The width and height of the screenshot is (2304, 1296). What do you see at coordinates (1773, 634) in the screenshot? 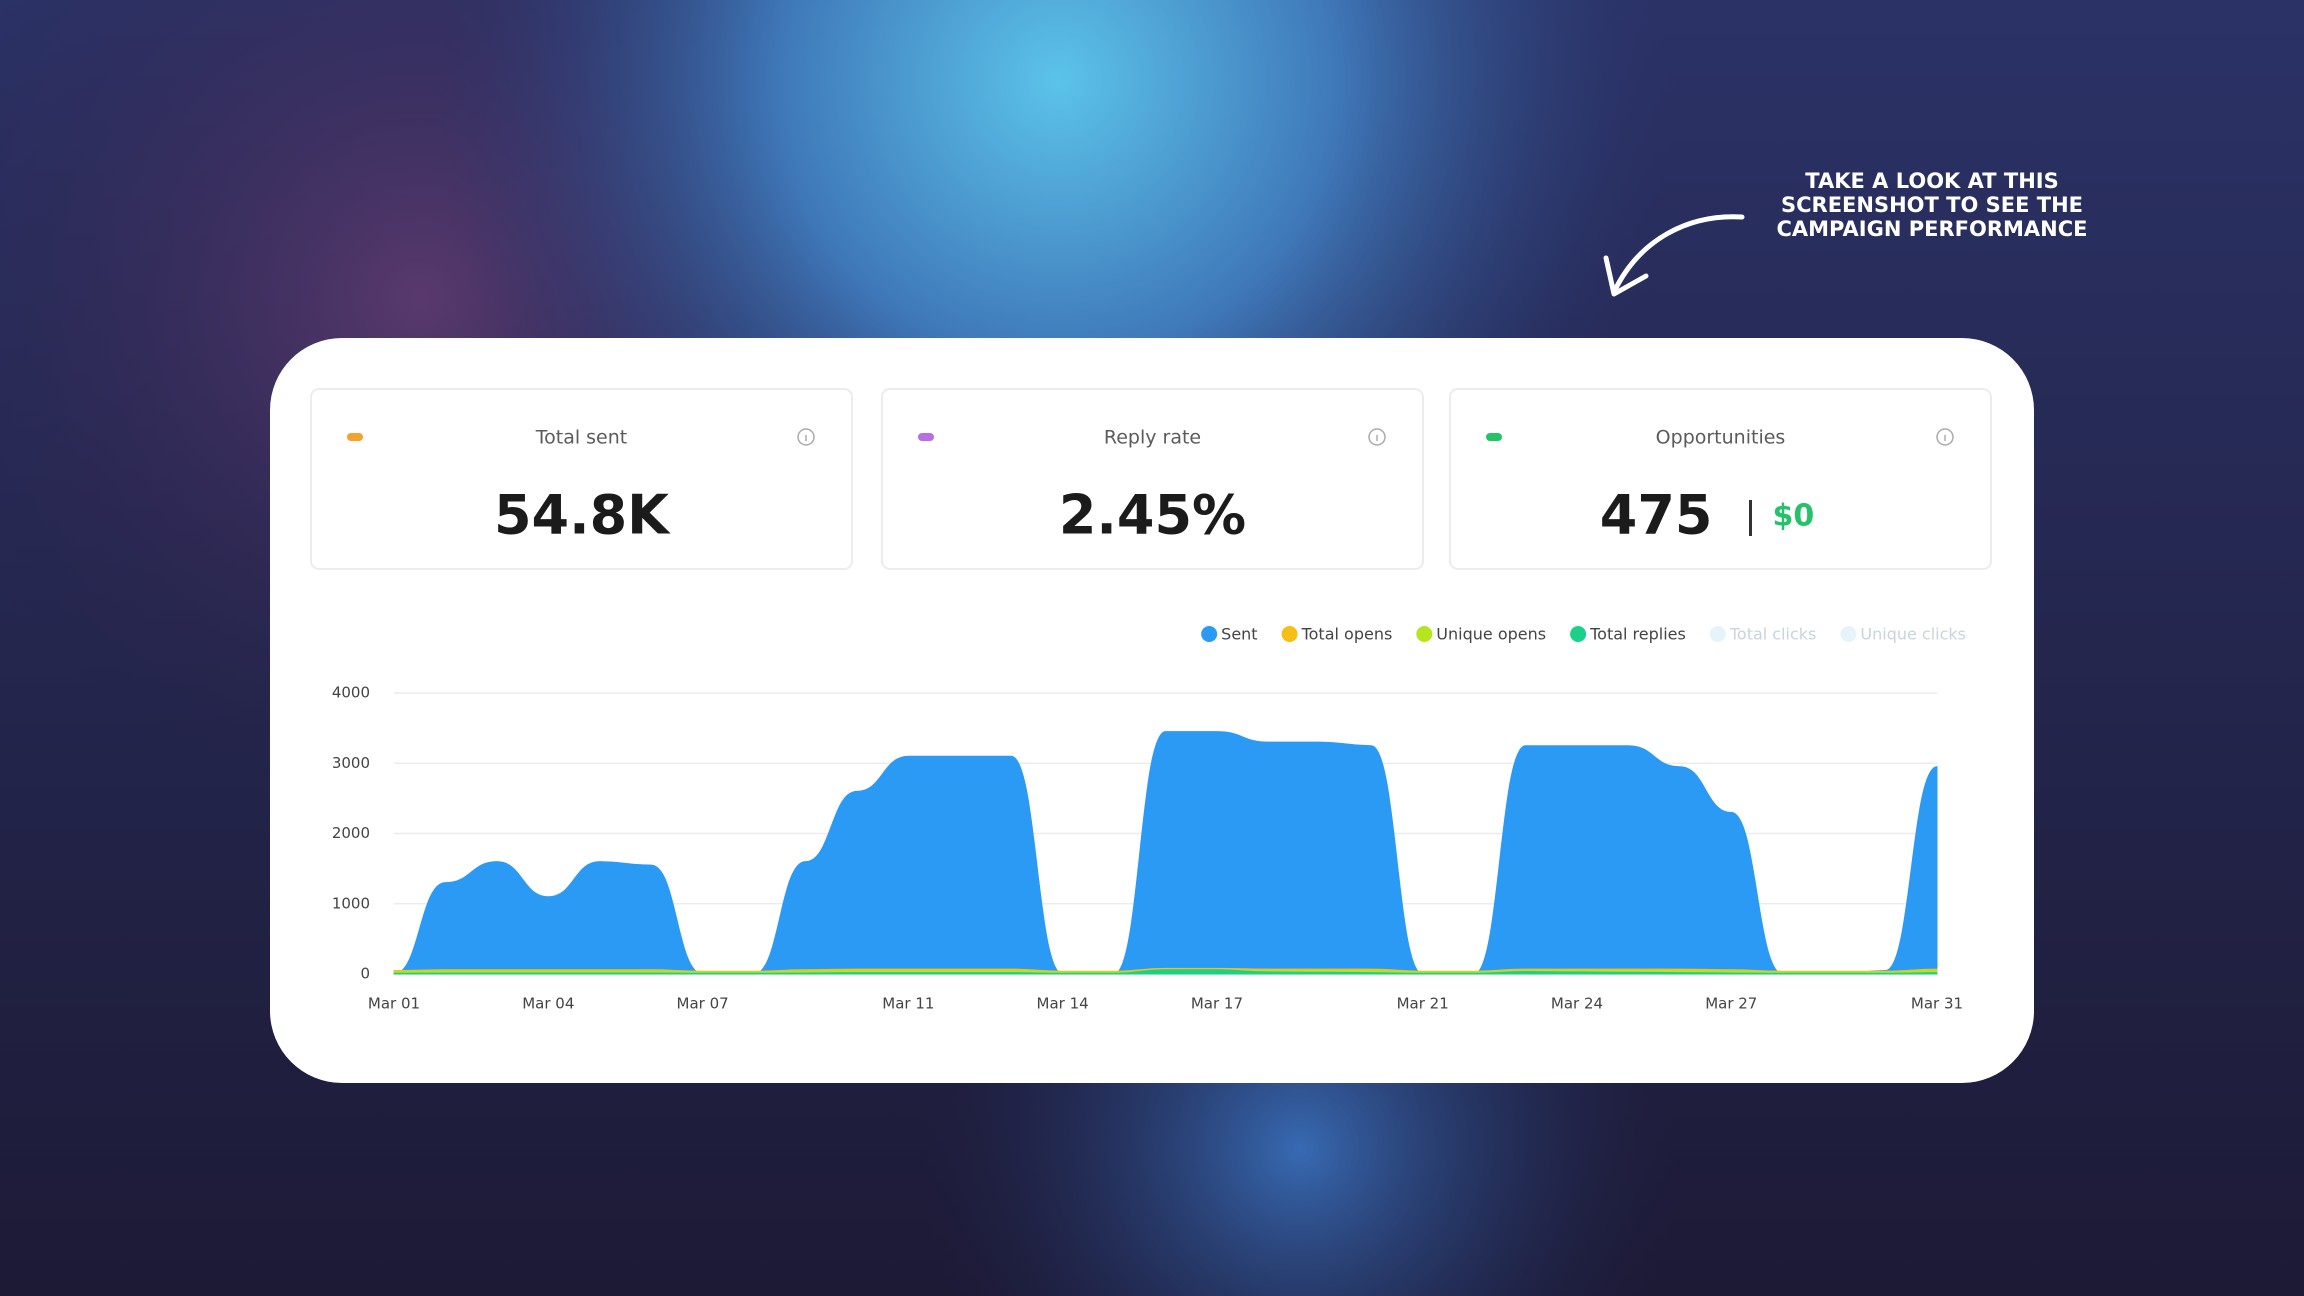
I see `legend-label: Total clicks` at bounding box center [1773, 634].